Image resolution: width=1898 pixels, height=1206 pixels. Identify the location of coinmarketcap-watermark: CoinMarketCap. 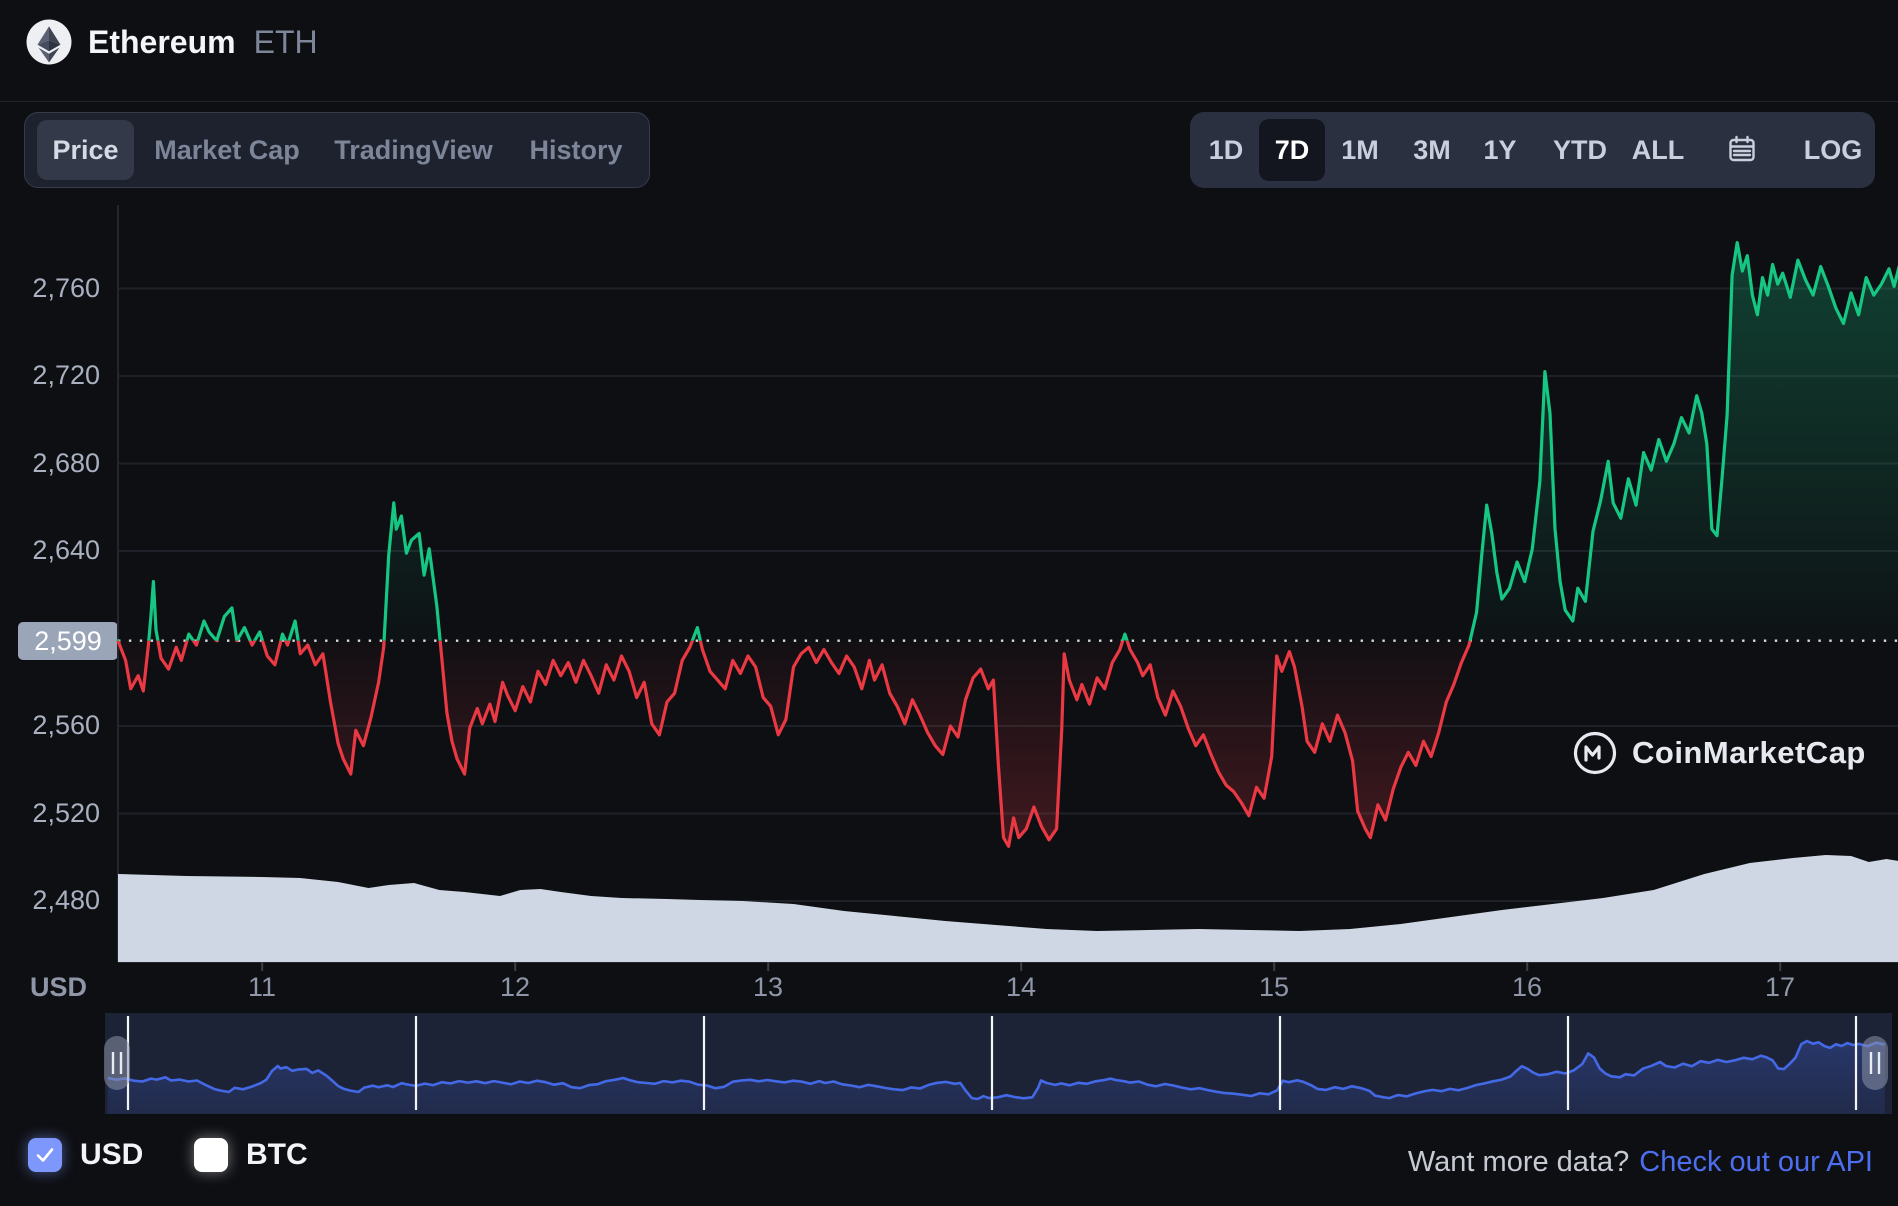
(1719, 753).